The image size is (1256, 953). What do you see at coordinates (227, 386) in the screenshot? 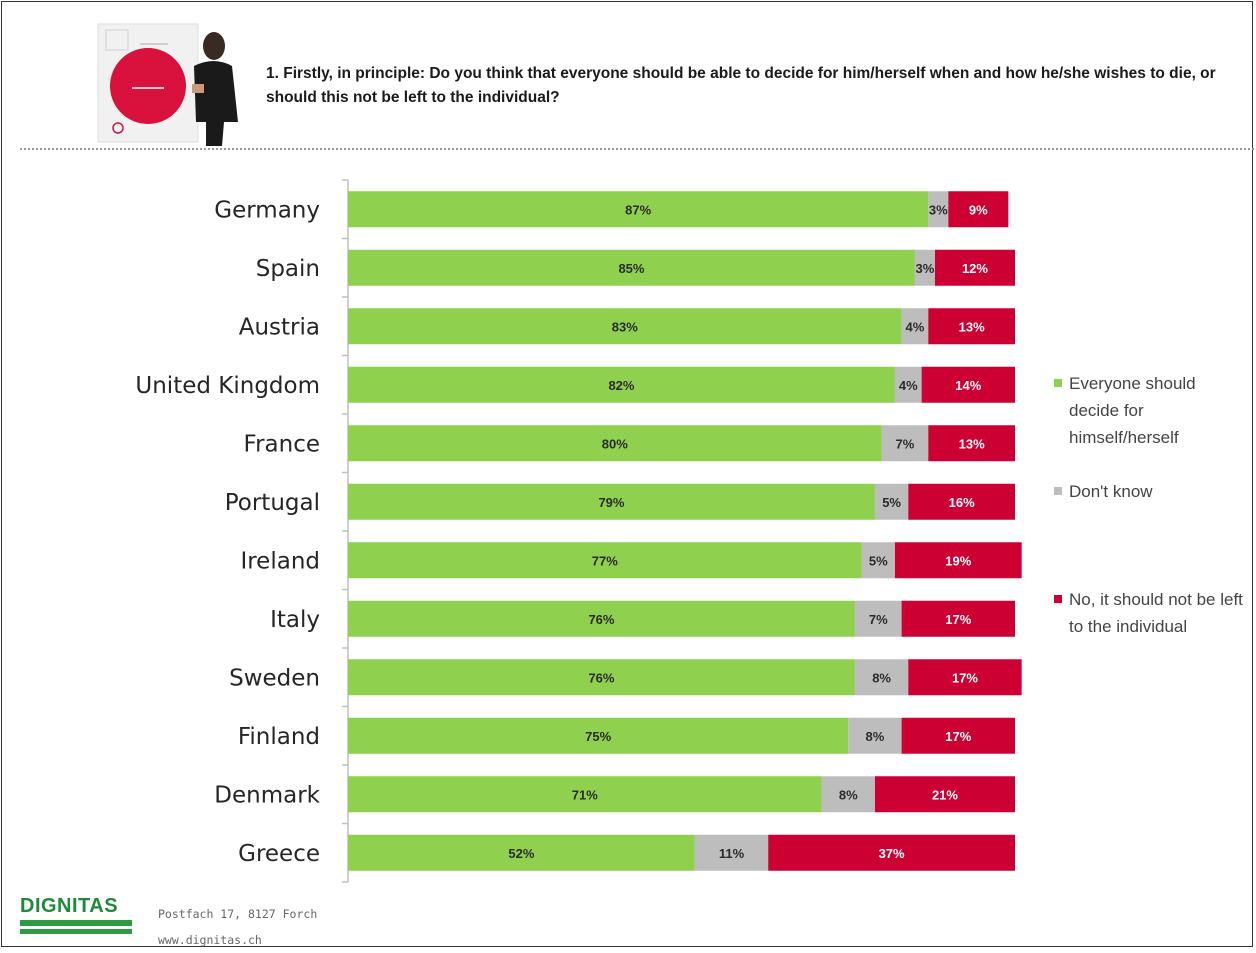
I see `category-label: United Kingdom` at bounding box center [227, 386].